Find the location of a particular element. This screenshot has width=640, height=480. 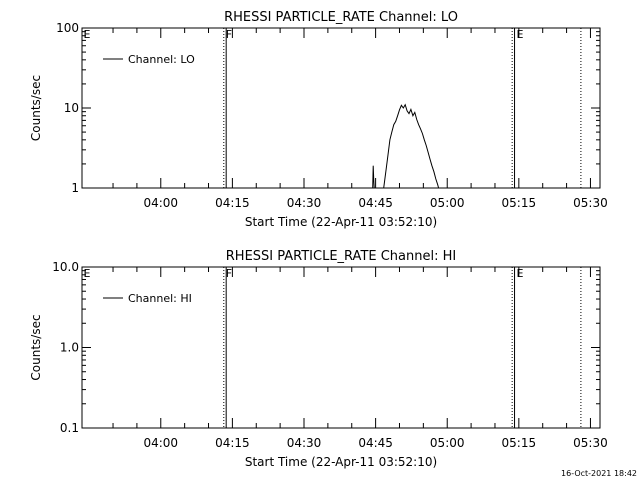

chart-title: RHESSI PARTICLE_RATE Channel: HI is located at coordinates (341, 256).